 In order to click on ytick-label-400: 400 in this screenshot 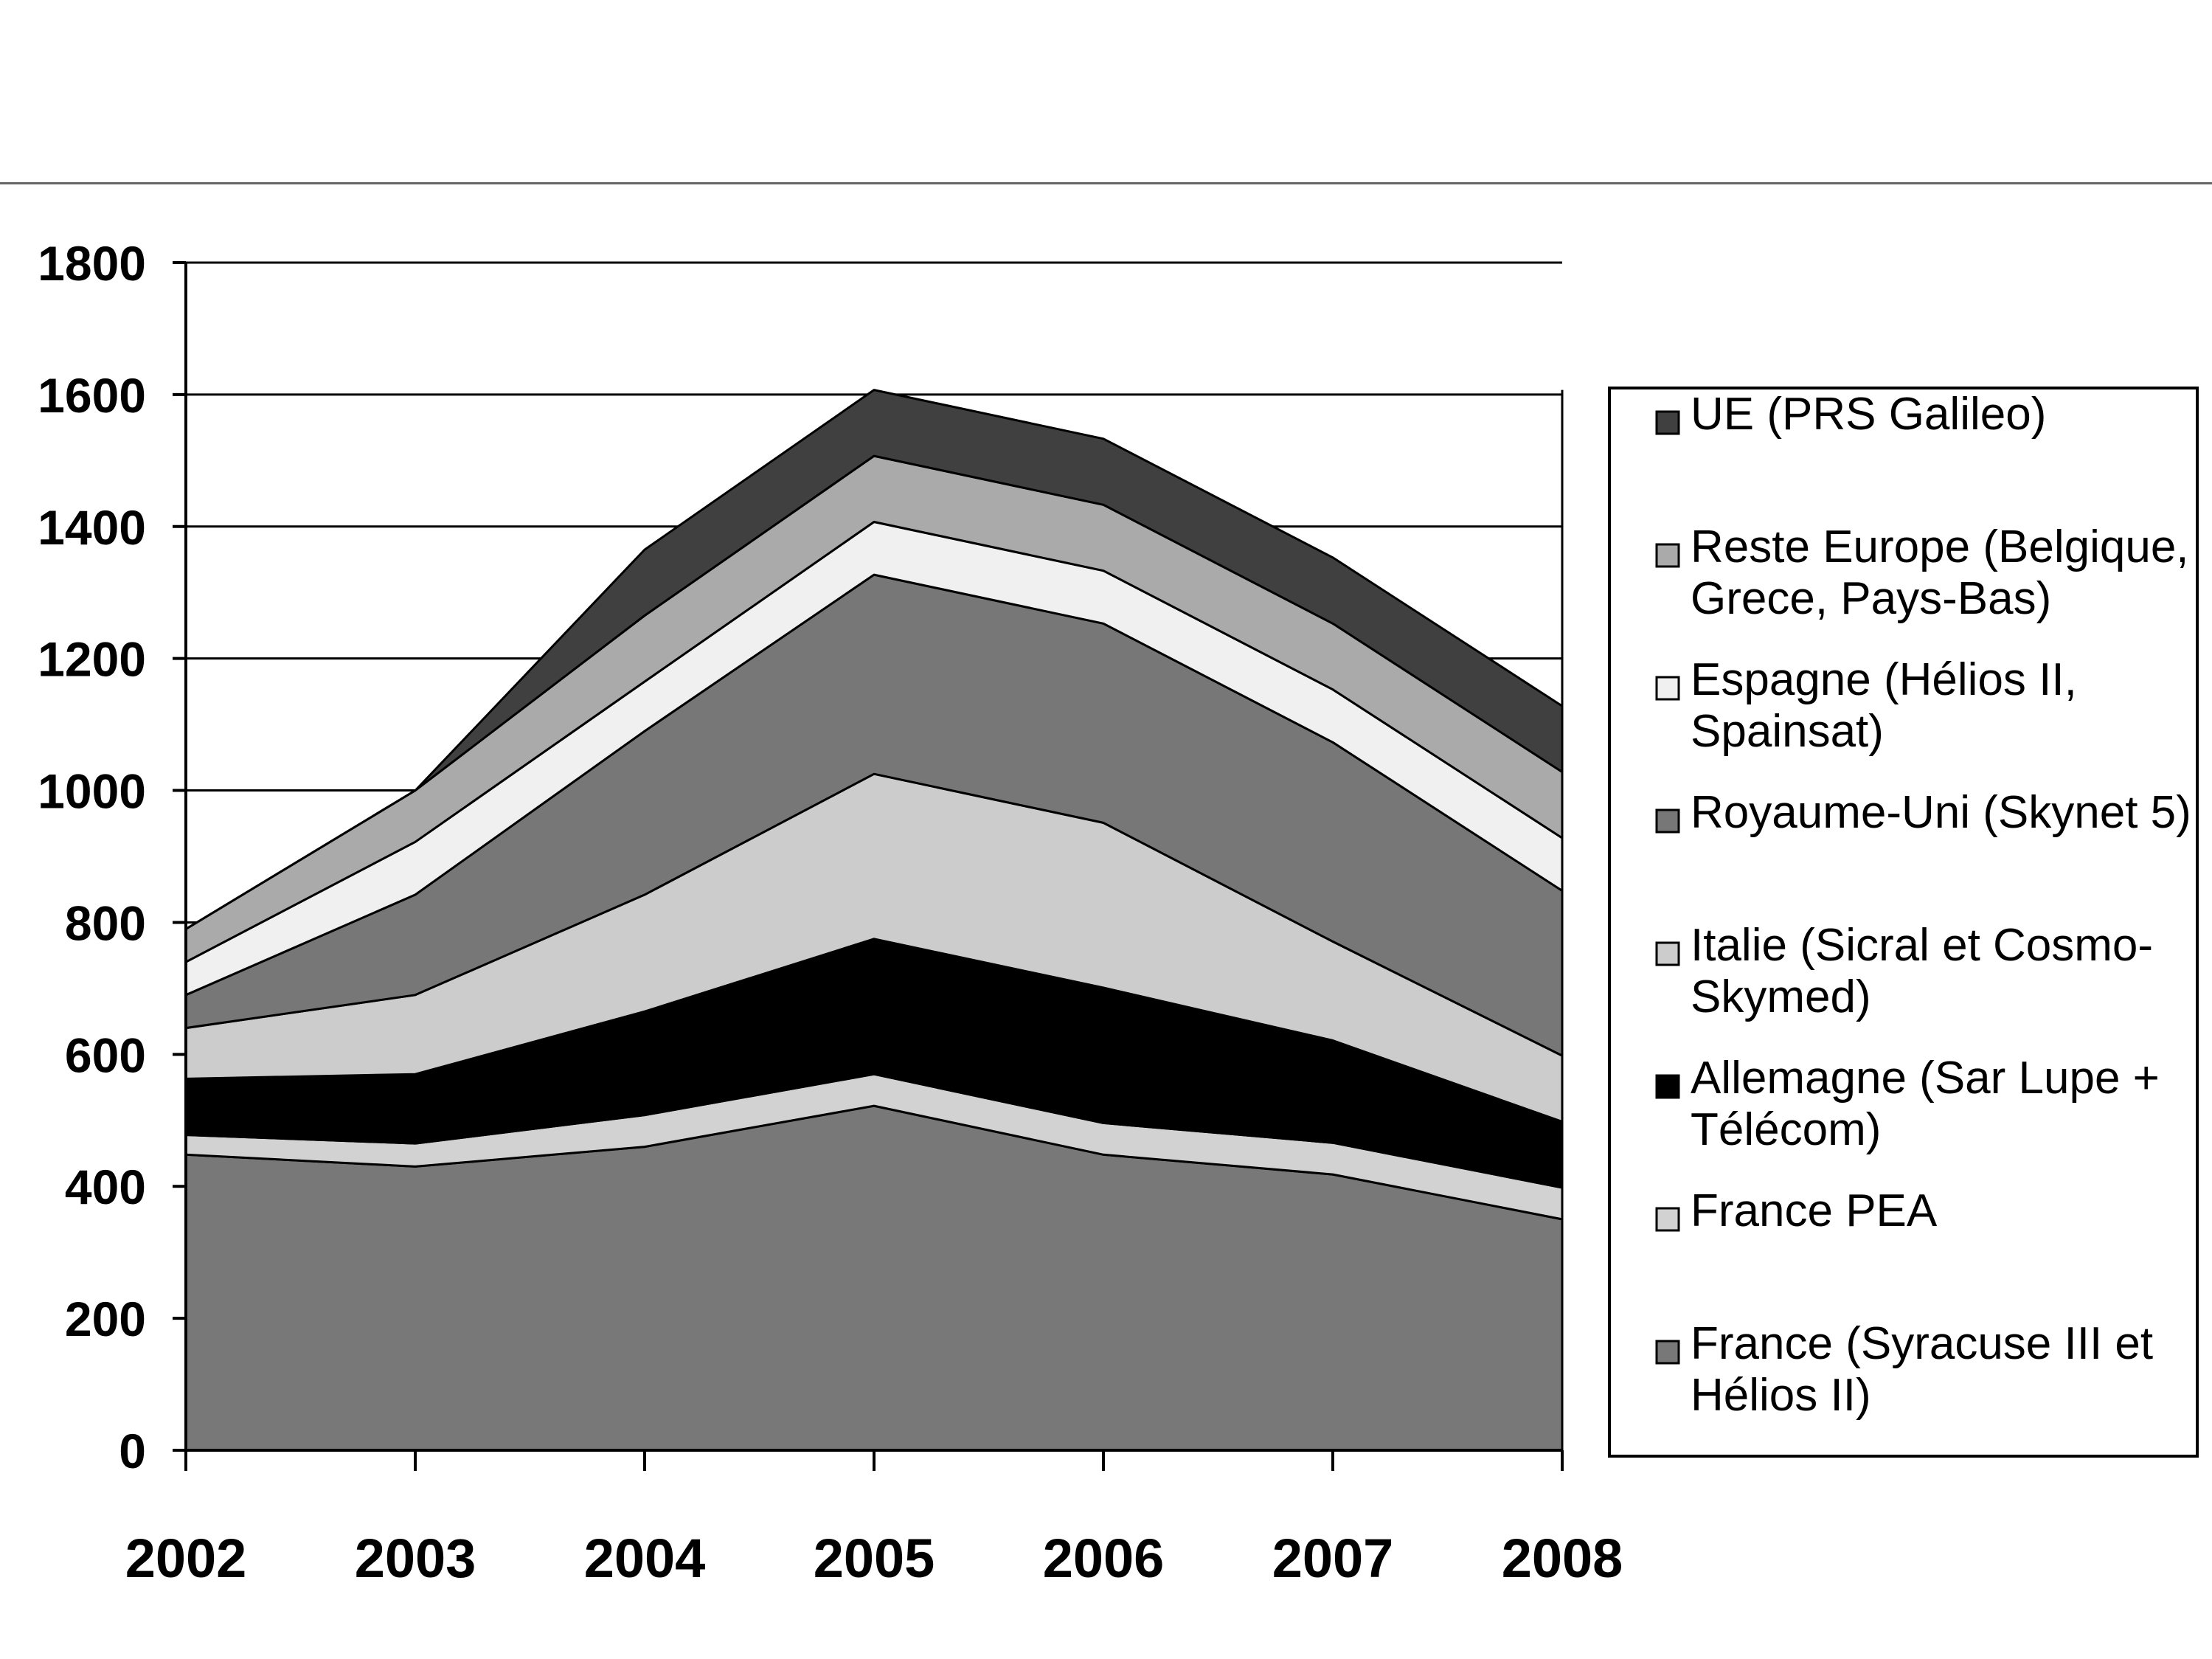, I will do `click(106, 1187)`.